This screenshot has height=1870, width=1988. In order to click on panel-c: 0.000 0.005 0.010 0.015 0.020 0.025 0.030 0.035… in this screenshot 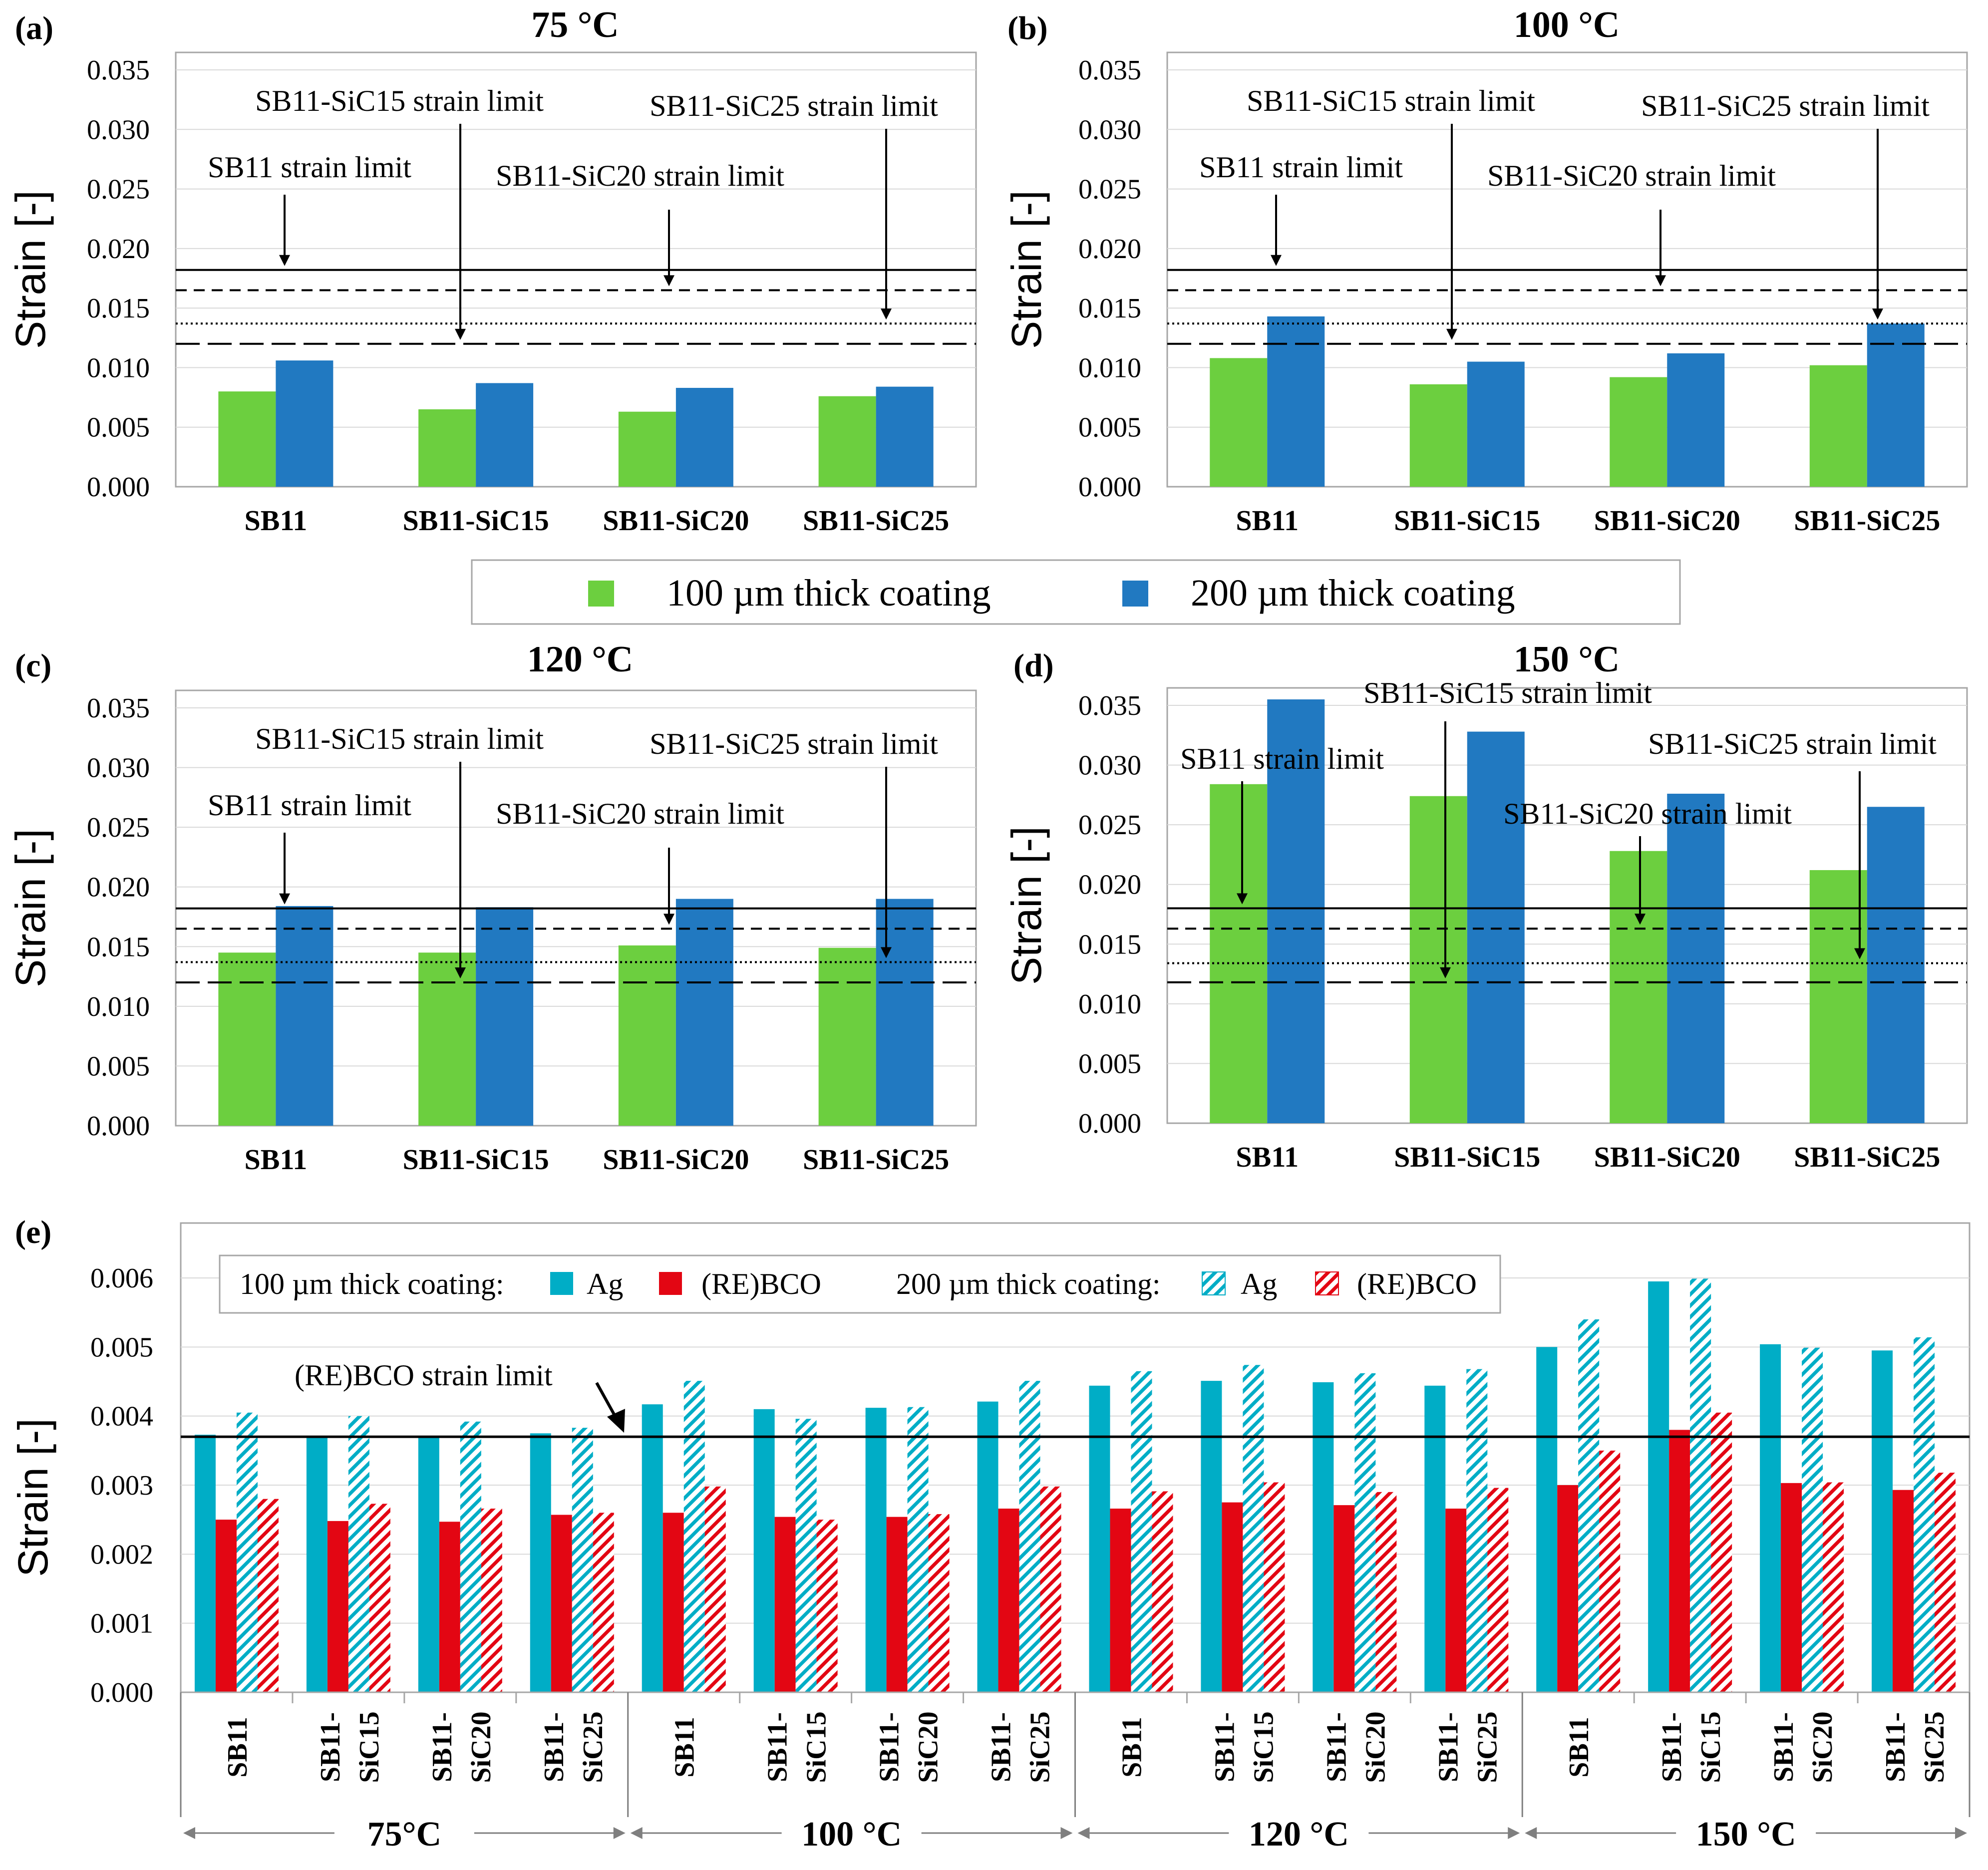, I will do `click(492, 933)`.